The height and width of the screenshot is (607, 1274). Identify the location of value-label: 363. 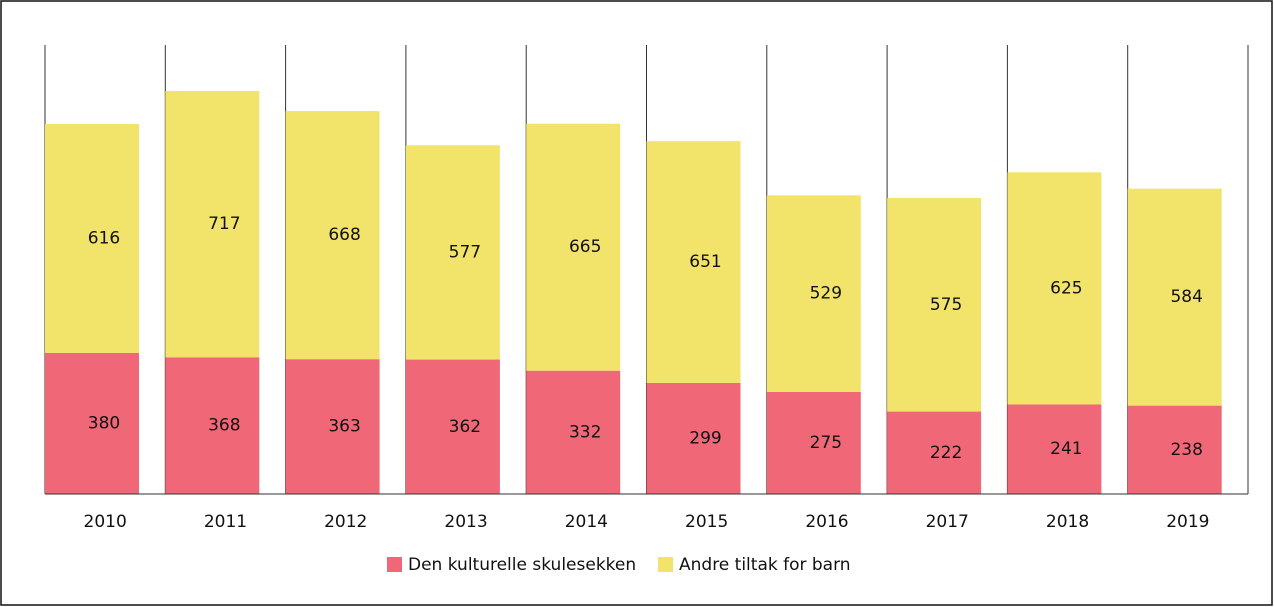
(344, 427).